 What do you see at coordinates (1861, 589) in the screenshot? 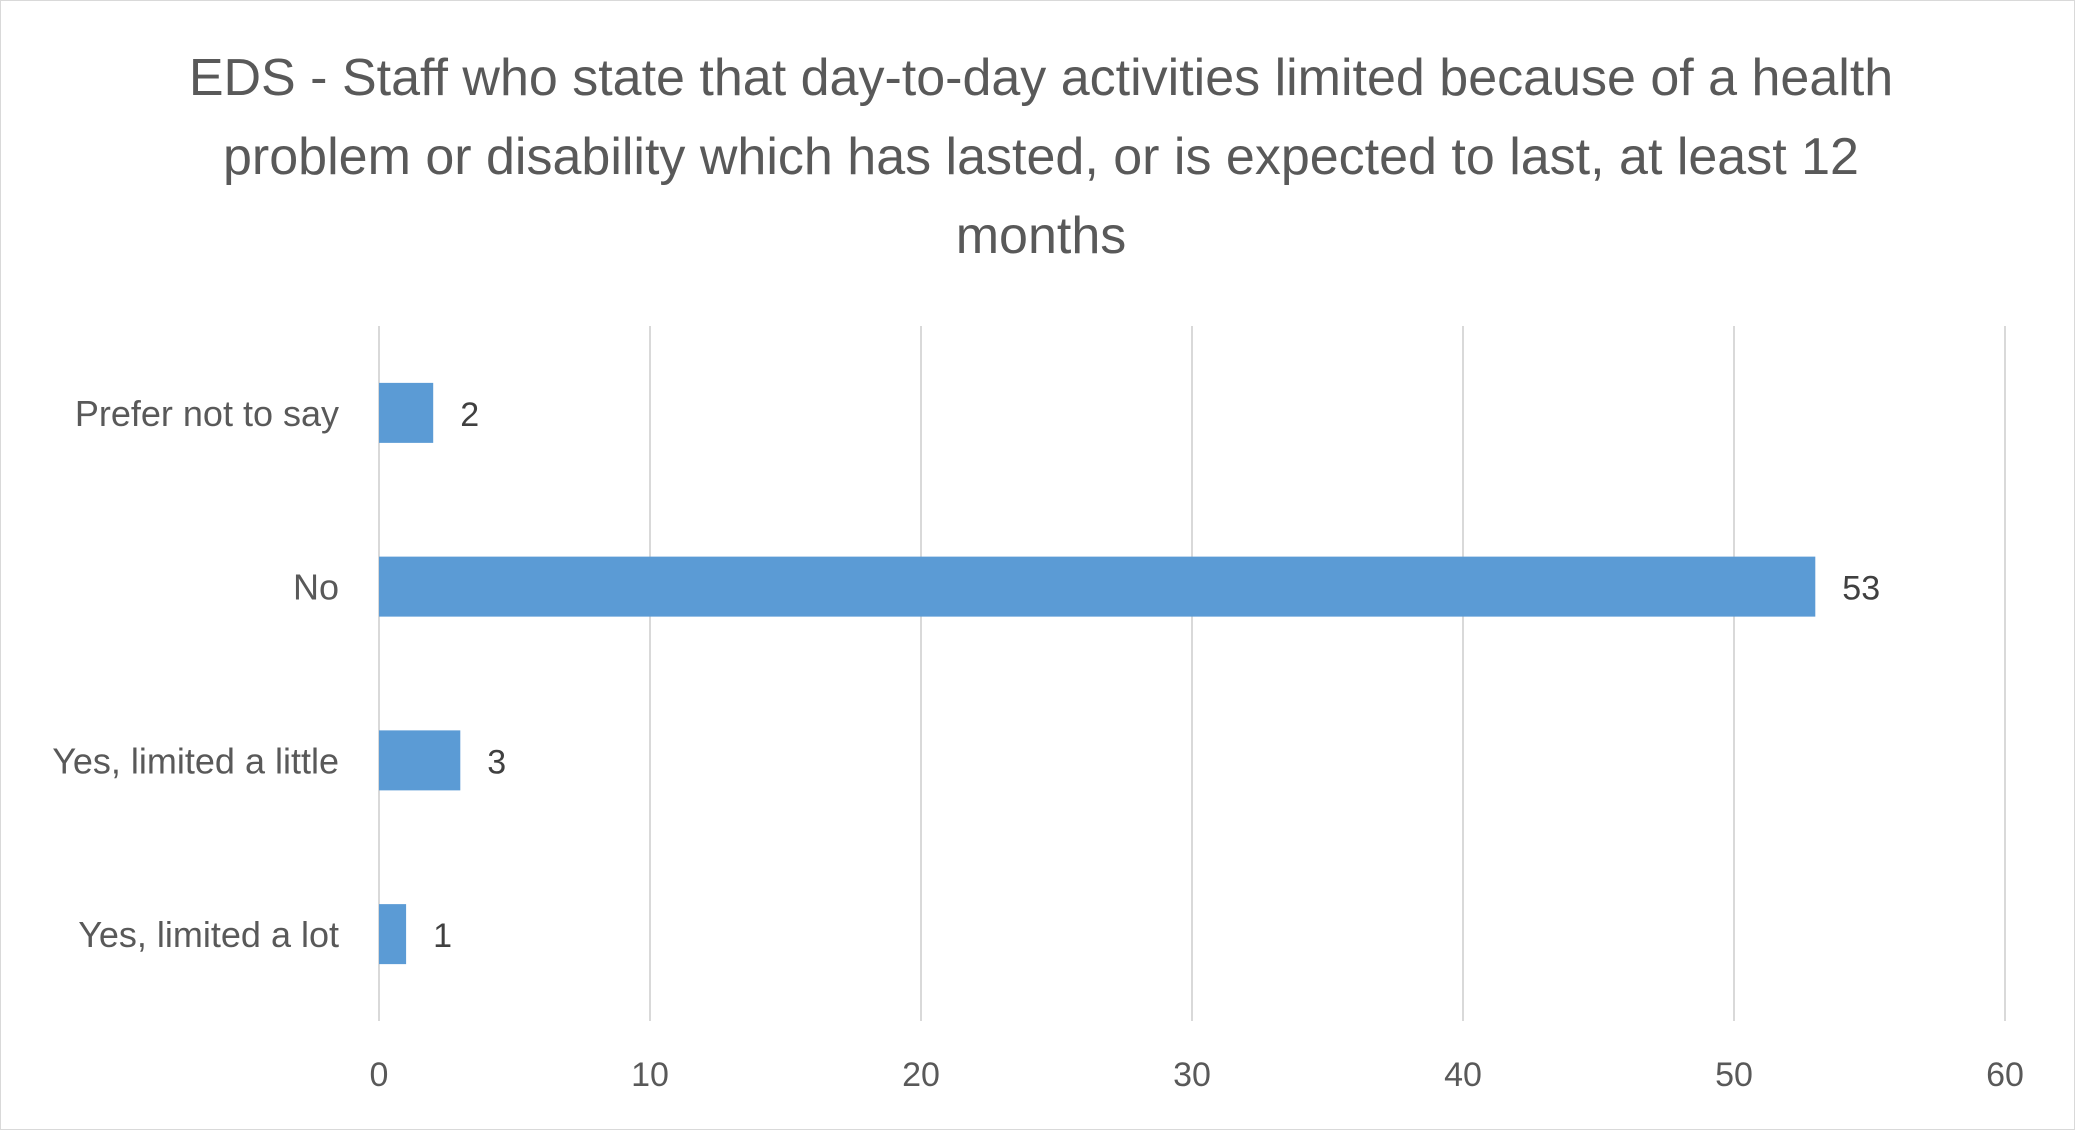
I see `data-label: 53` at bounding box center [1861, 589].